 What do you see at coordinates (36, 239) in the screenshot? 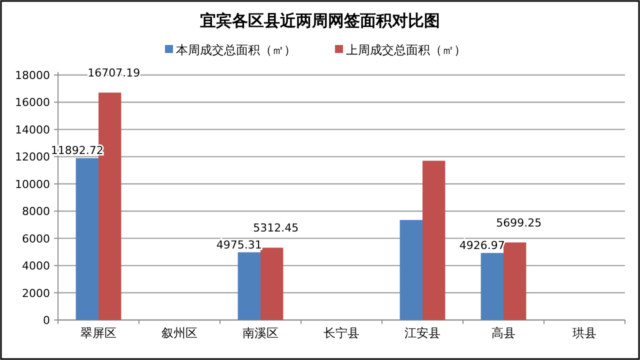
I see `y-tick-label: 6000` at bounding box center [36, 239].